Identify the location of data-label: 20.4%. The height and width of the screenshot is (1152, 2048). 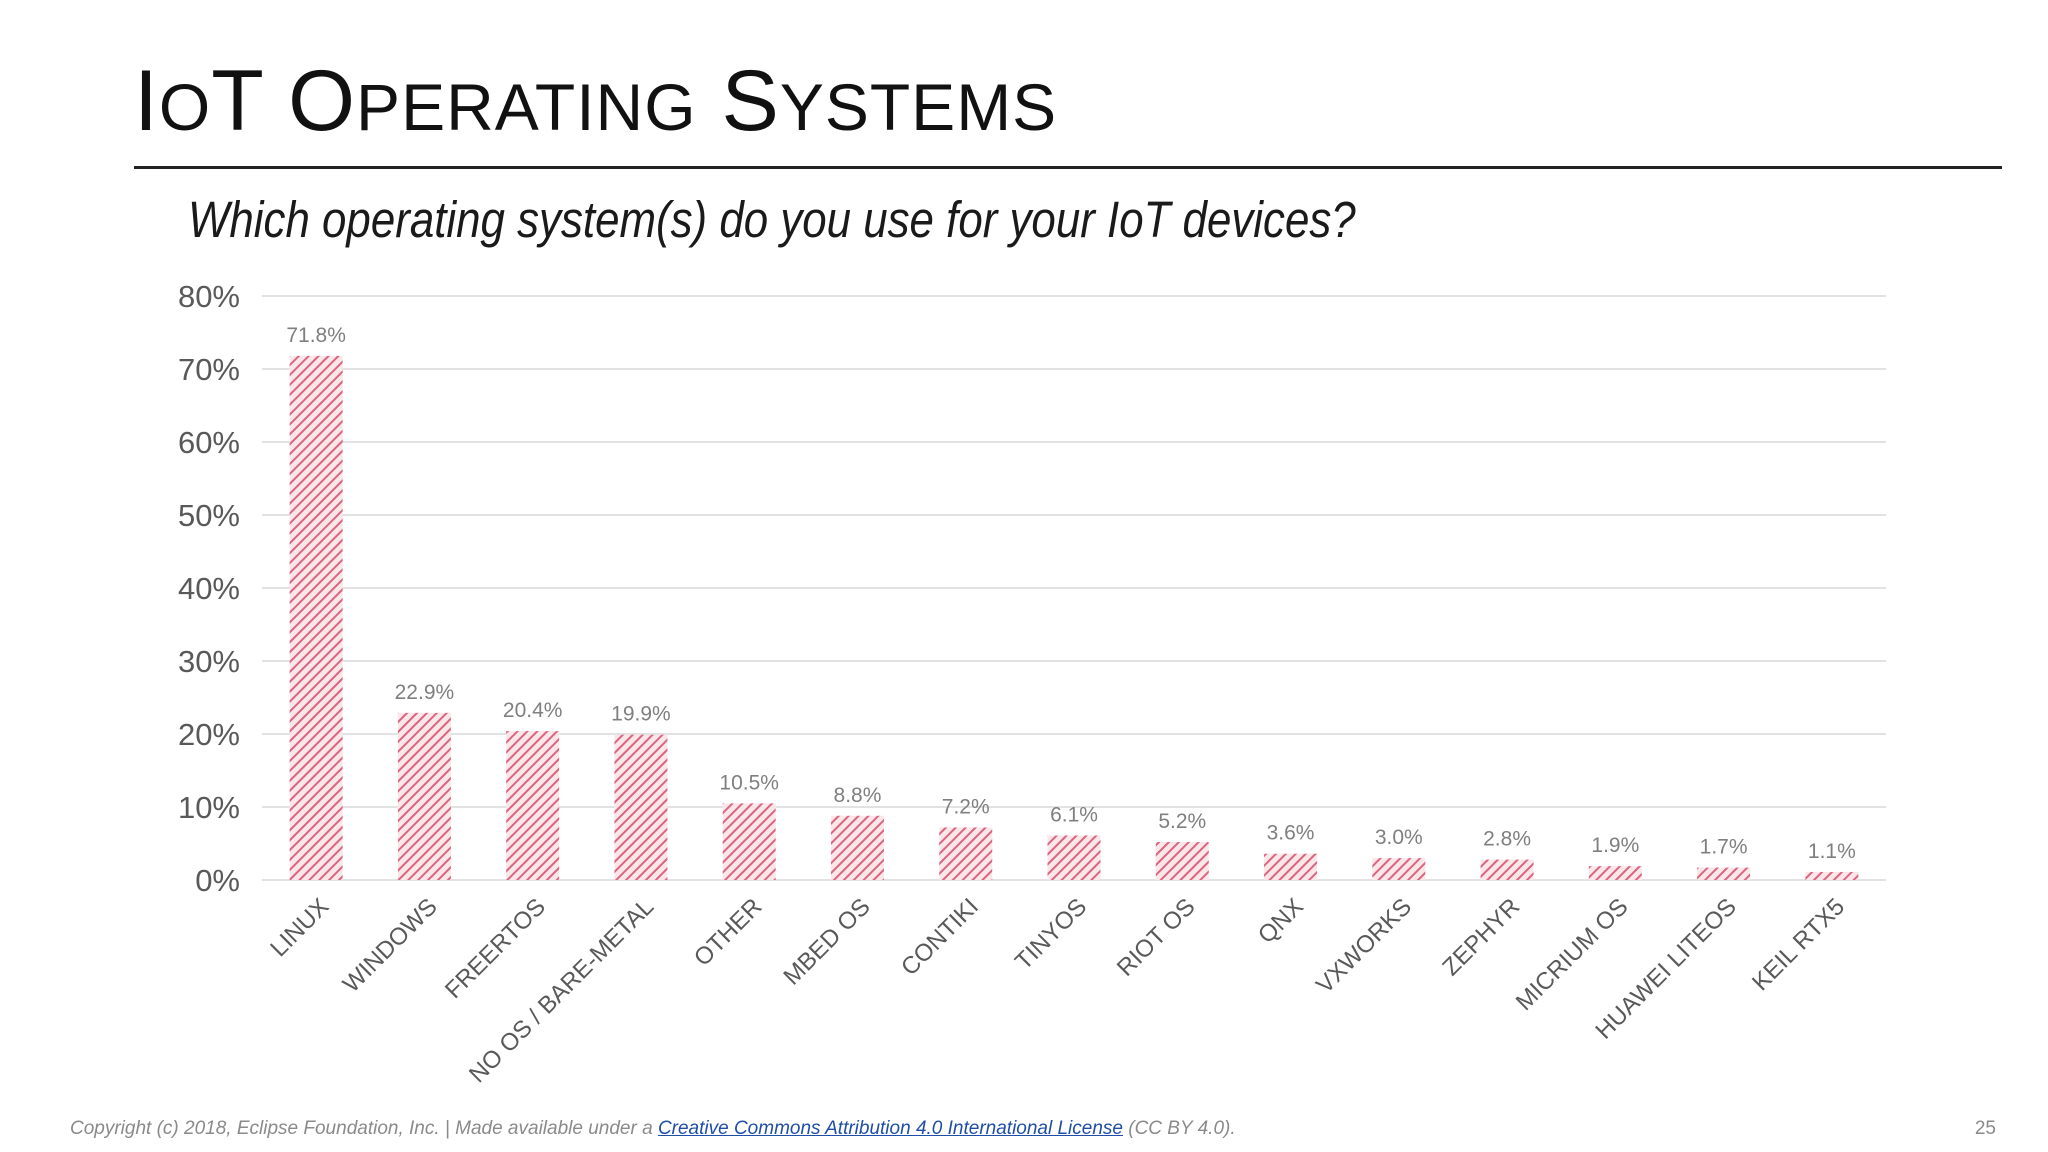
(533, 710).